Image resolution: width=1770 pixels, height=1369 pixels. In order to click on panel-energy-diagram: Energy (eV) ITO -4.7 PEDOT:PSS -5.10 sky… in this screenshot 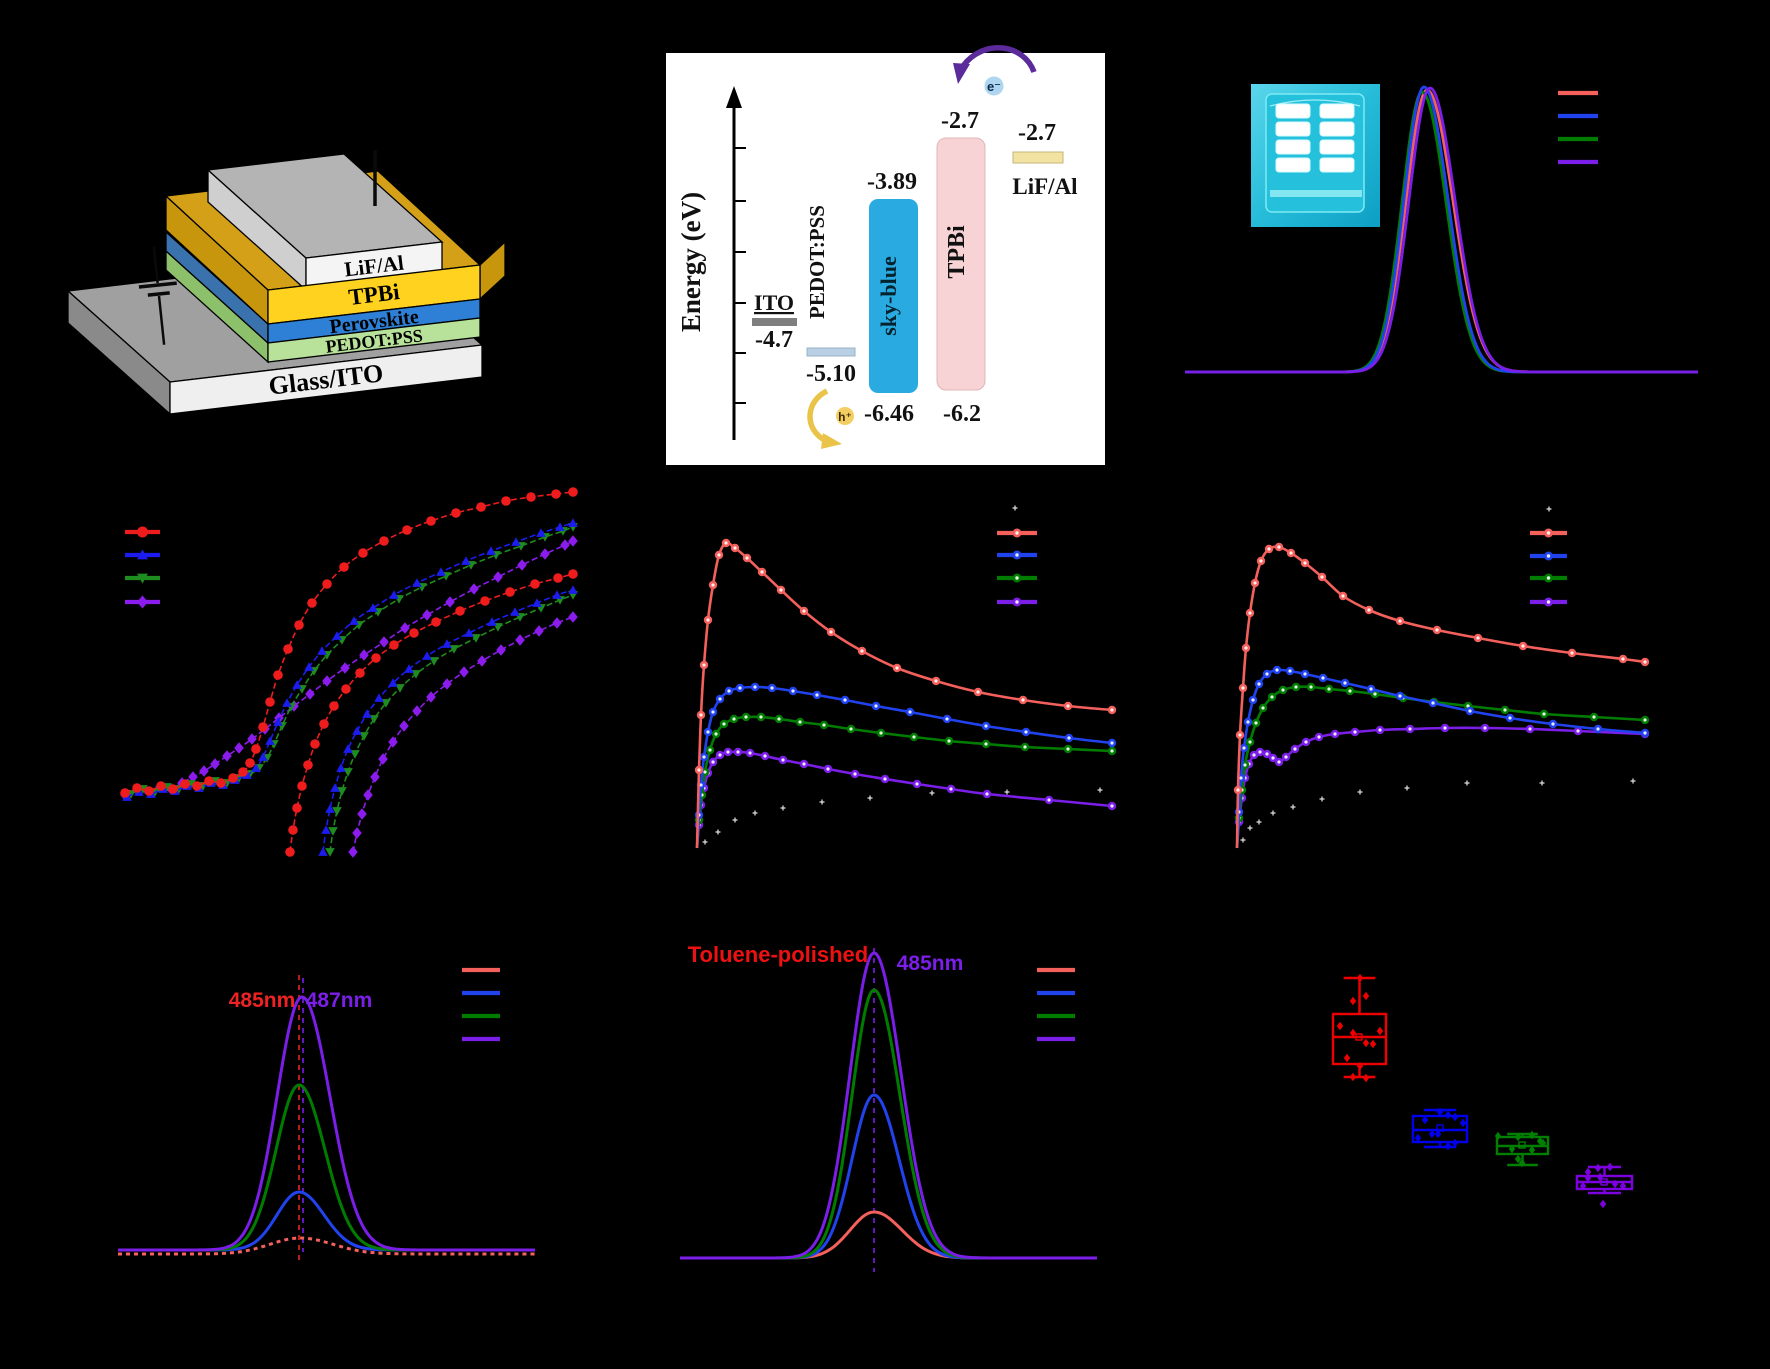, I will do `click(885, 255)`.